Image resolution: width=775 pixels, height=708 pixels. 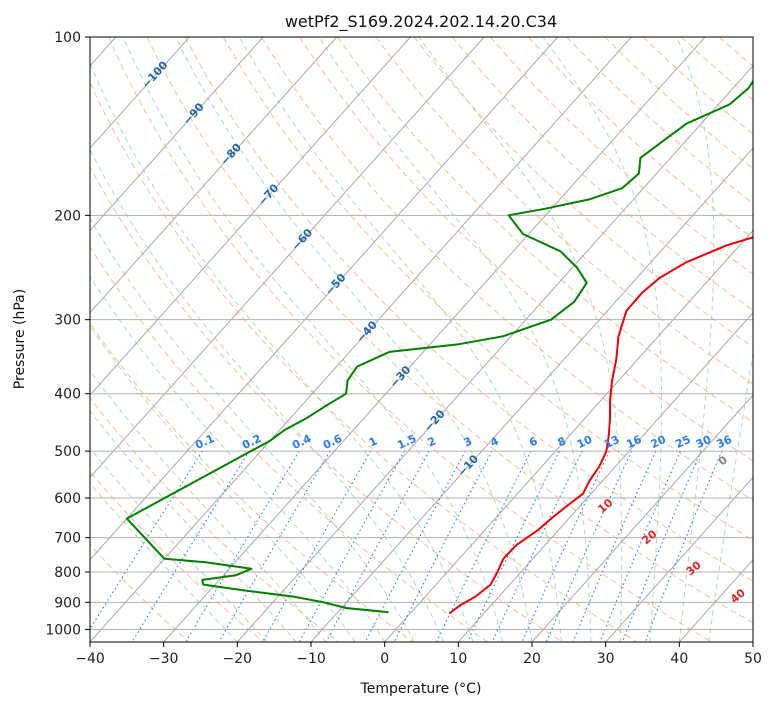 I want to click on y-tick-label: 900, so click(x=67, y=603).